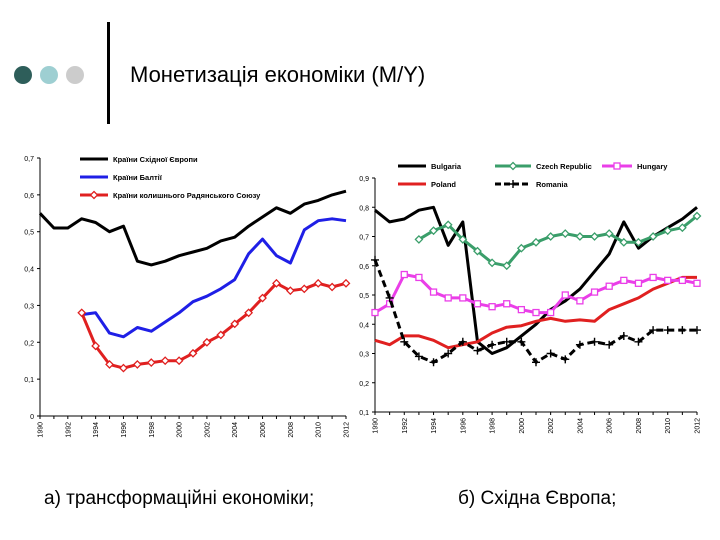 This screenshot has width=720, height=540. I want to click on y-tick-label: 0,1, so click(364, 413).